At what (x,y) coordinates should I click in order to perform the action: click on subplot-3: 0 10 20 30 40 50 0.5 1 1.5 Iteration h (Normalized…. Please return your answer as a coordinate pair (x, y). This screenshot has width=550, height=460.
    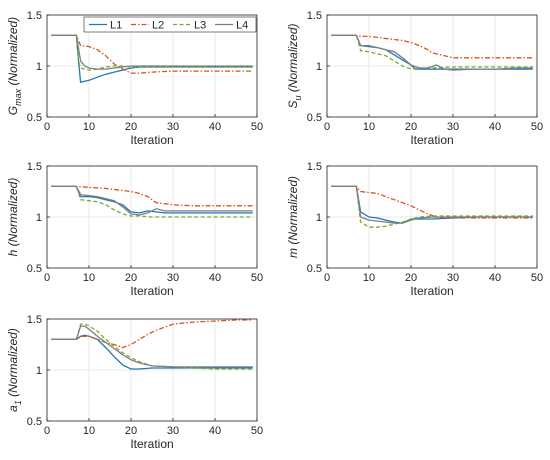
    Looking at the image, I should click on (134, 229).